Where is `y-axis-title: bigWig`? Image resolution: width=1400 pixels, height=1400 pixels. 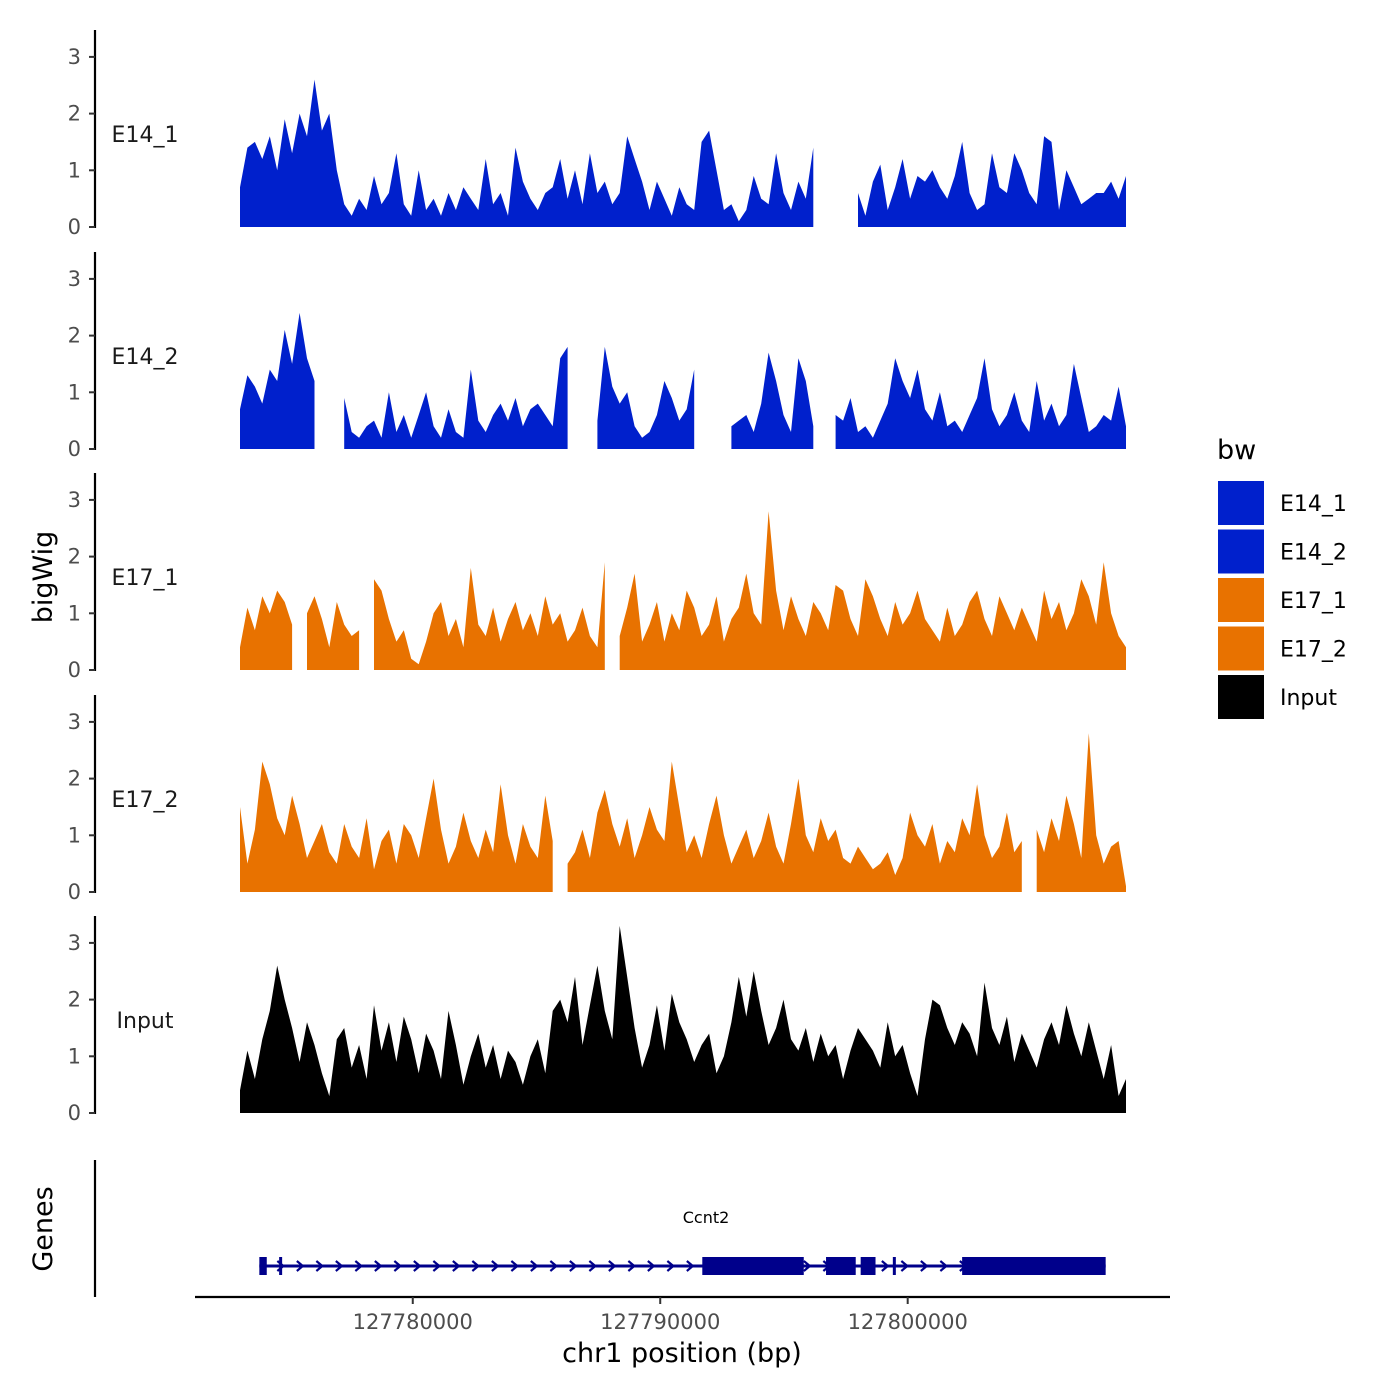 y-axis-title: bigWig is located at coordinates (43, 577).